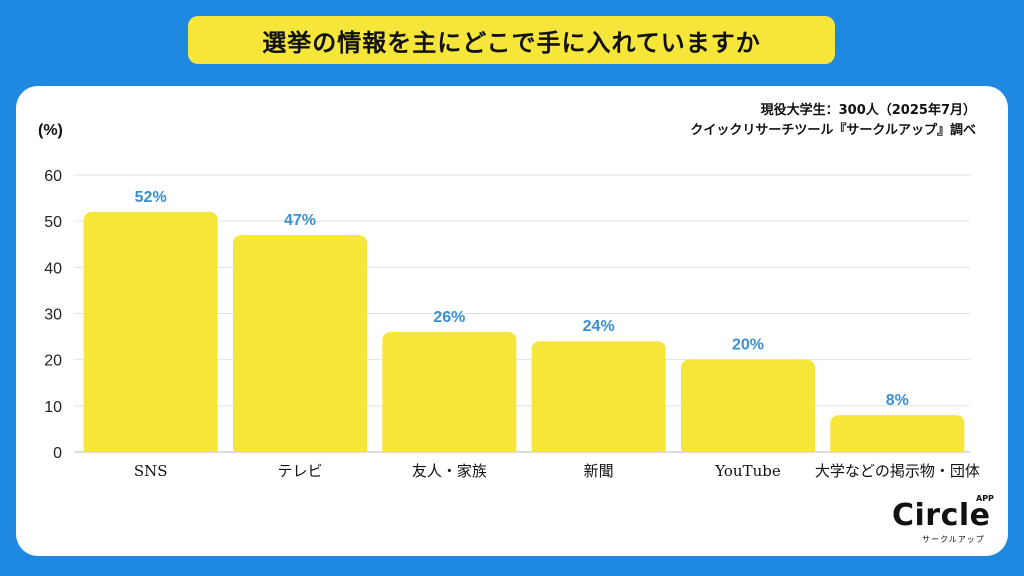  Describe the element at coordinates (151, 471) in the screenshot. I see `x-category-label: SNS` at that location.